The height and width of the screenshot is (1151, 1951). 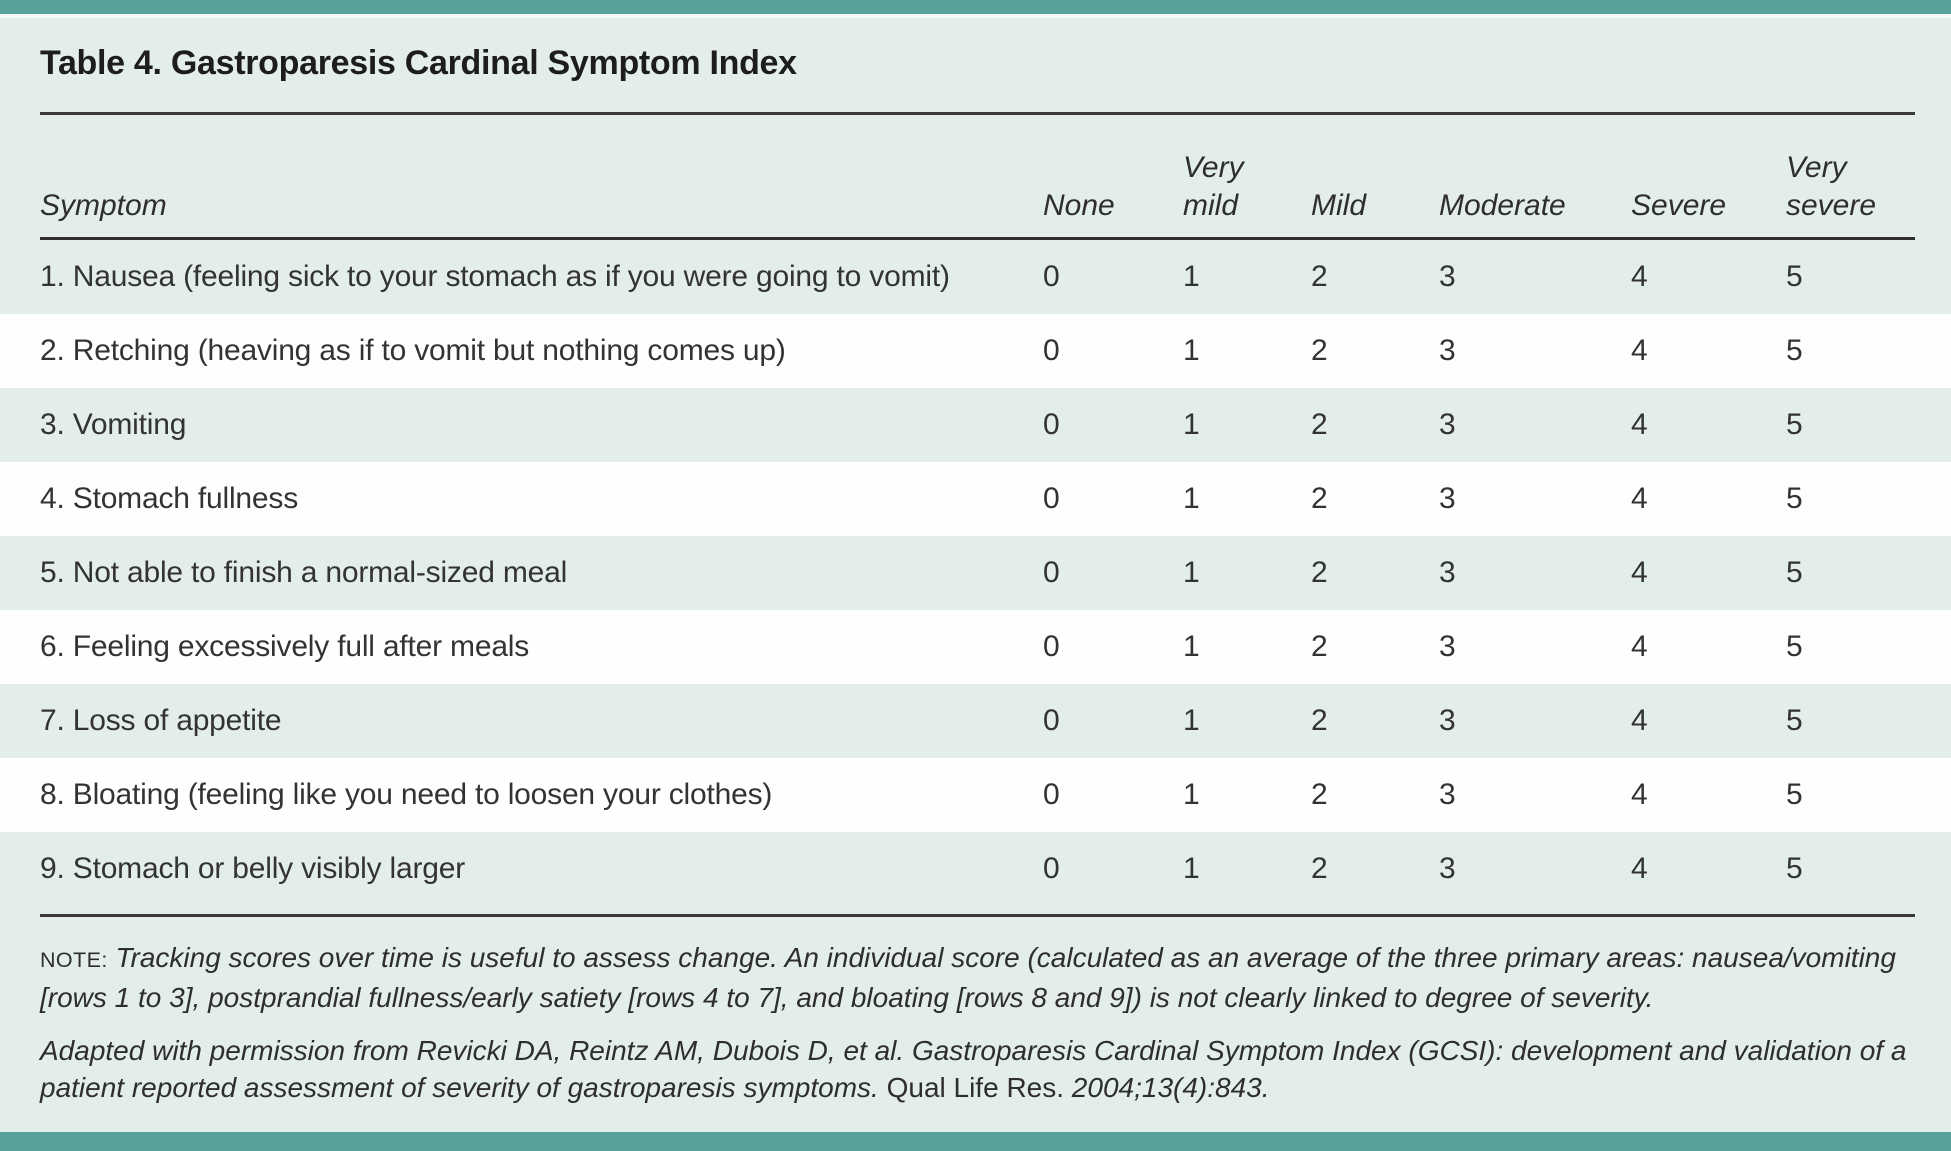 What do you see at coordinates (1079, 205) in the screenshot?
I see `column-header-none: None` at bounding box center [1079, 205].